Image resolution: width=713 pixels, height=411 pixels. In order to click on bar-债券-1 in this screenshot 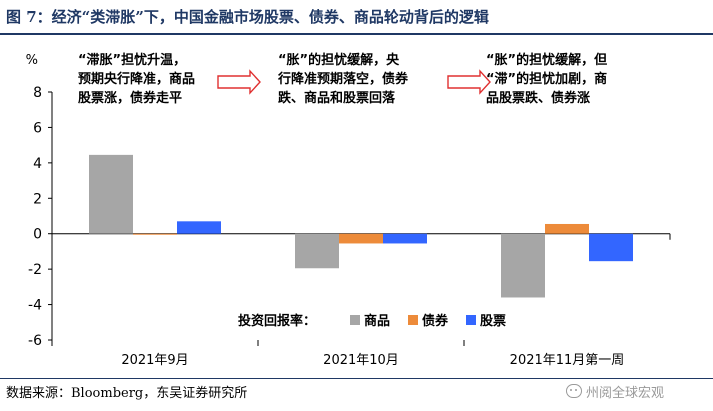, I will do `click(155, 234)`.